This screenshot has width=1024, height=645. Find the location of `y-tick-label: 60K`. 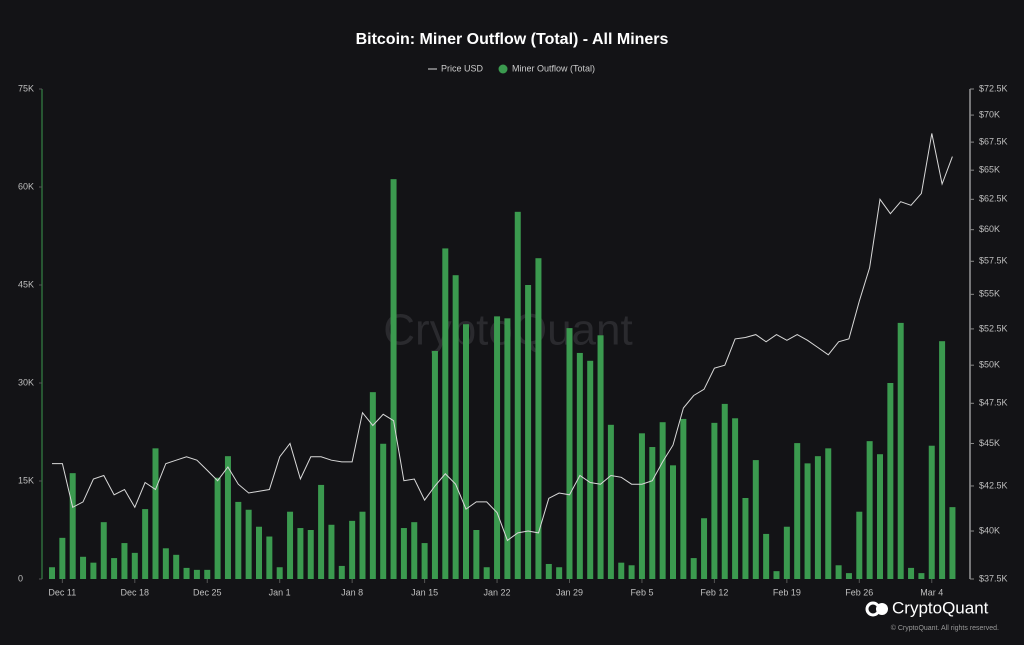

y-tick-label: 60K is located at coordinates (26, 186).